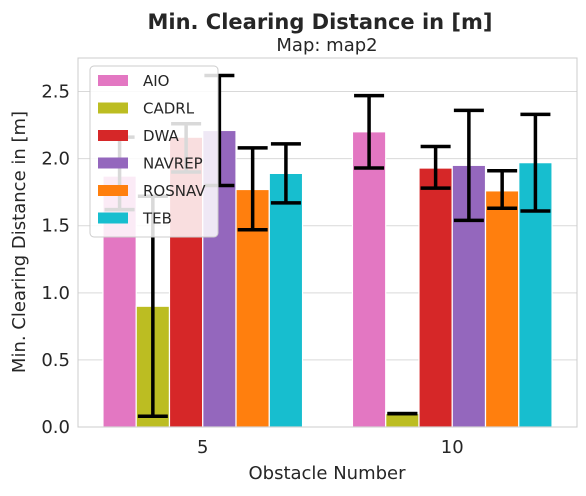 The image size is (586, 496). Describe the element at coordinates (319, 22) in the screenshot. I see `chart-title: Min. Clearing Distance in [m]` at that location.